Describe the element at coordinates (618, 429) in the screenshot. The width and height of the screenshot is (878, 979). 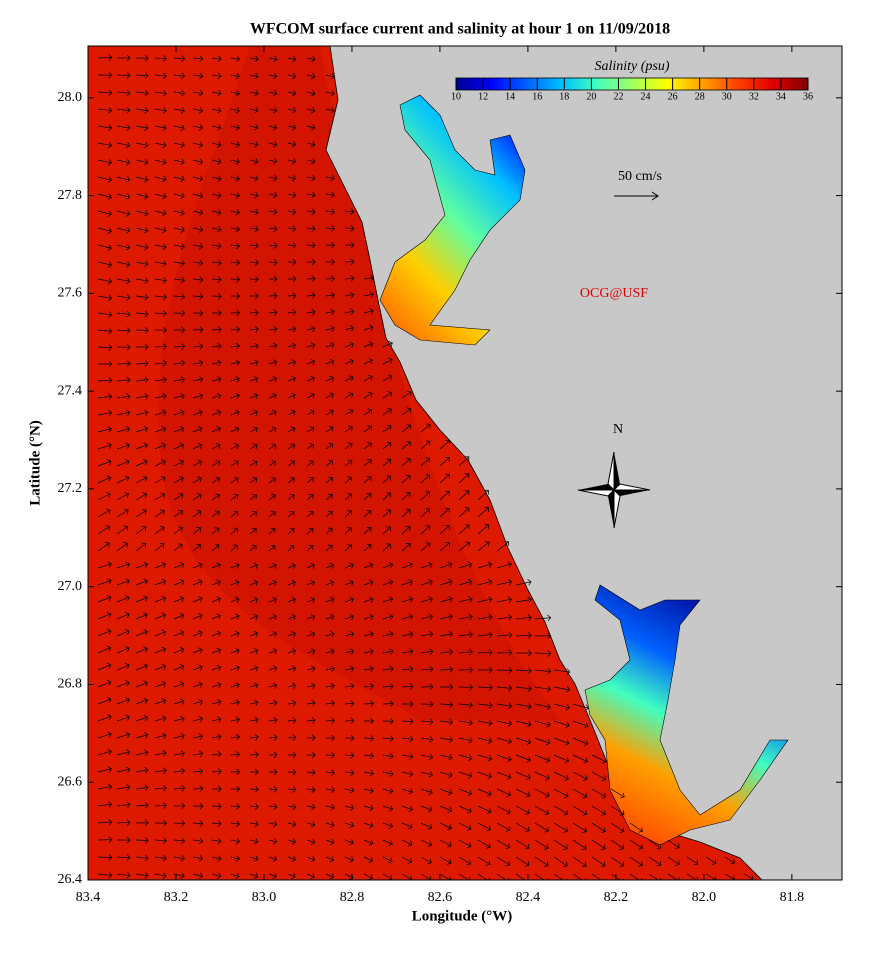
I see `north-label: N` at that location.